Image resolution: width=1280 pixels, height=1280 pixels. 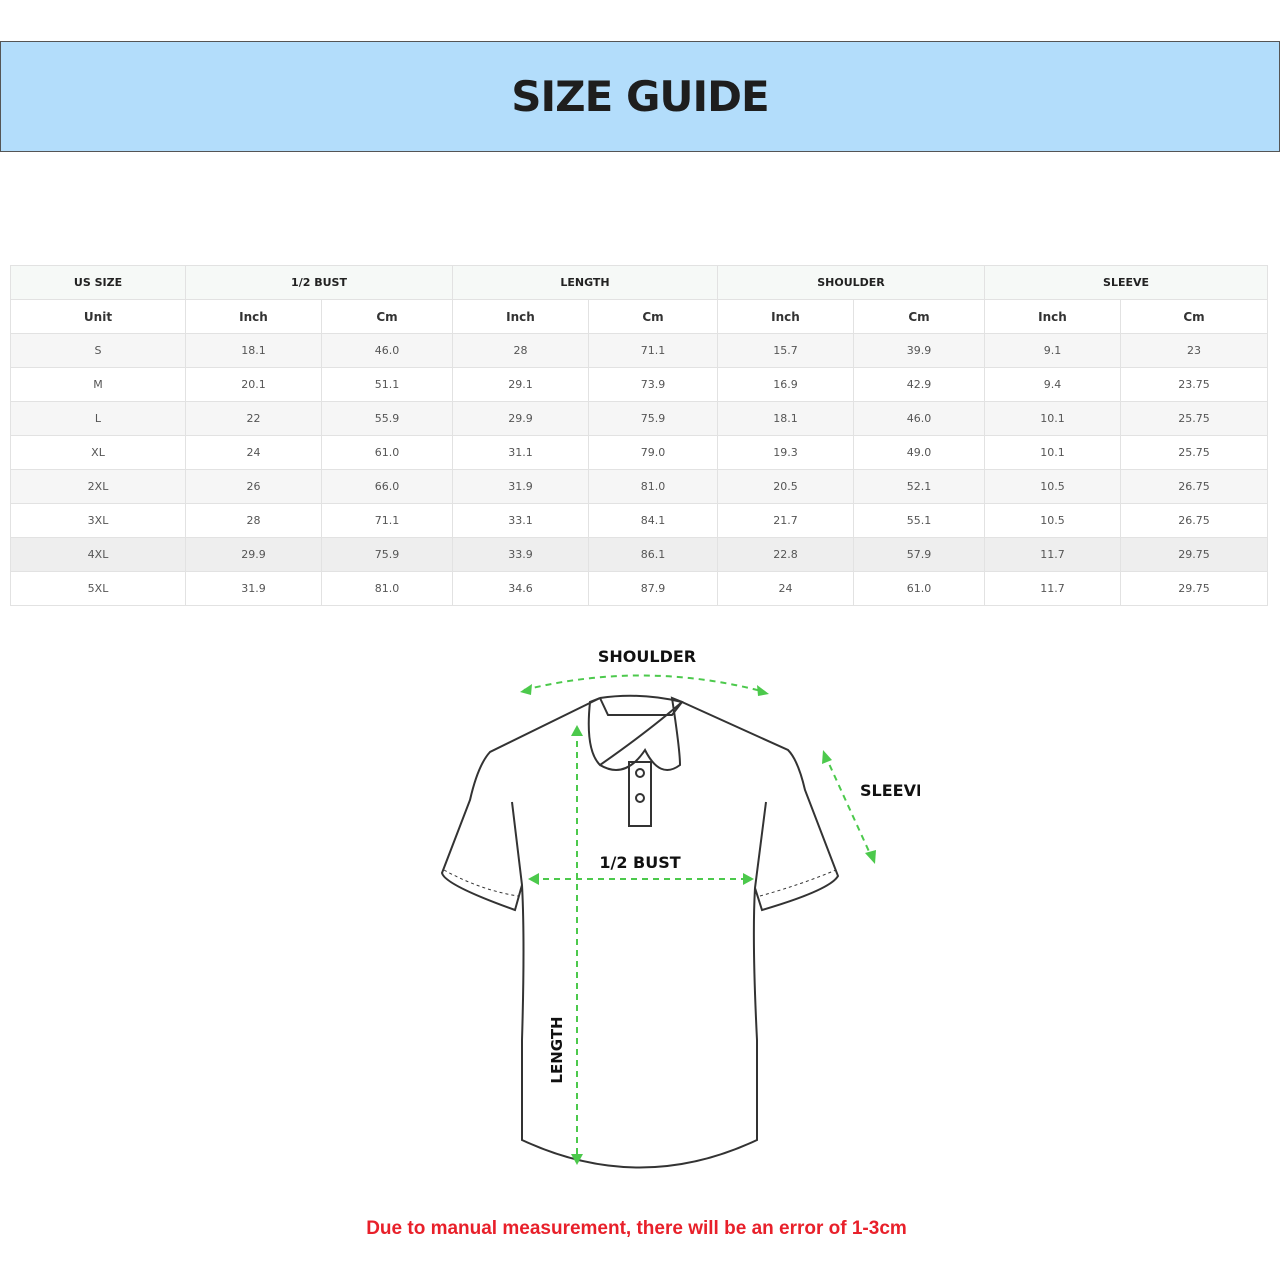 I want to click on table-row: S 18.1 46.0 28 71.1 15.7 39.9 9.1 23, so click(x=639, y=350).